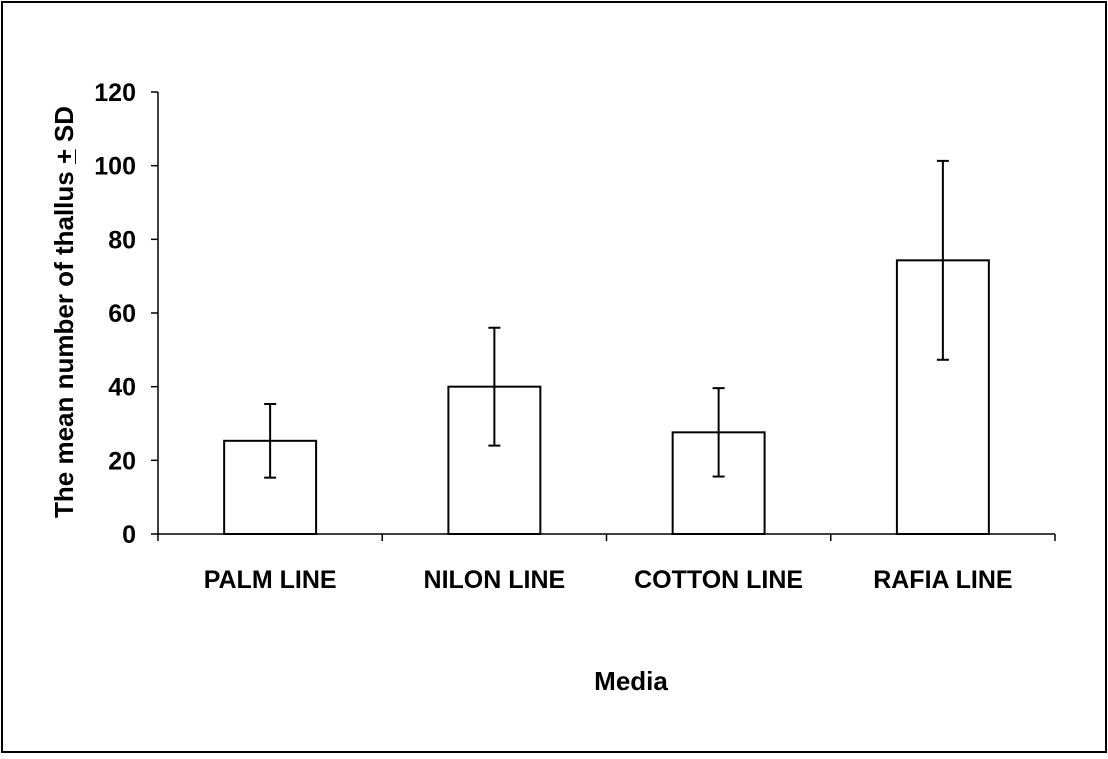  Describe the element at coordinates (115, 93) in the screenshot. I see `y-tick-label: 120` at that location.